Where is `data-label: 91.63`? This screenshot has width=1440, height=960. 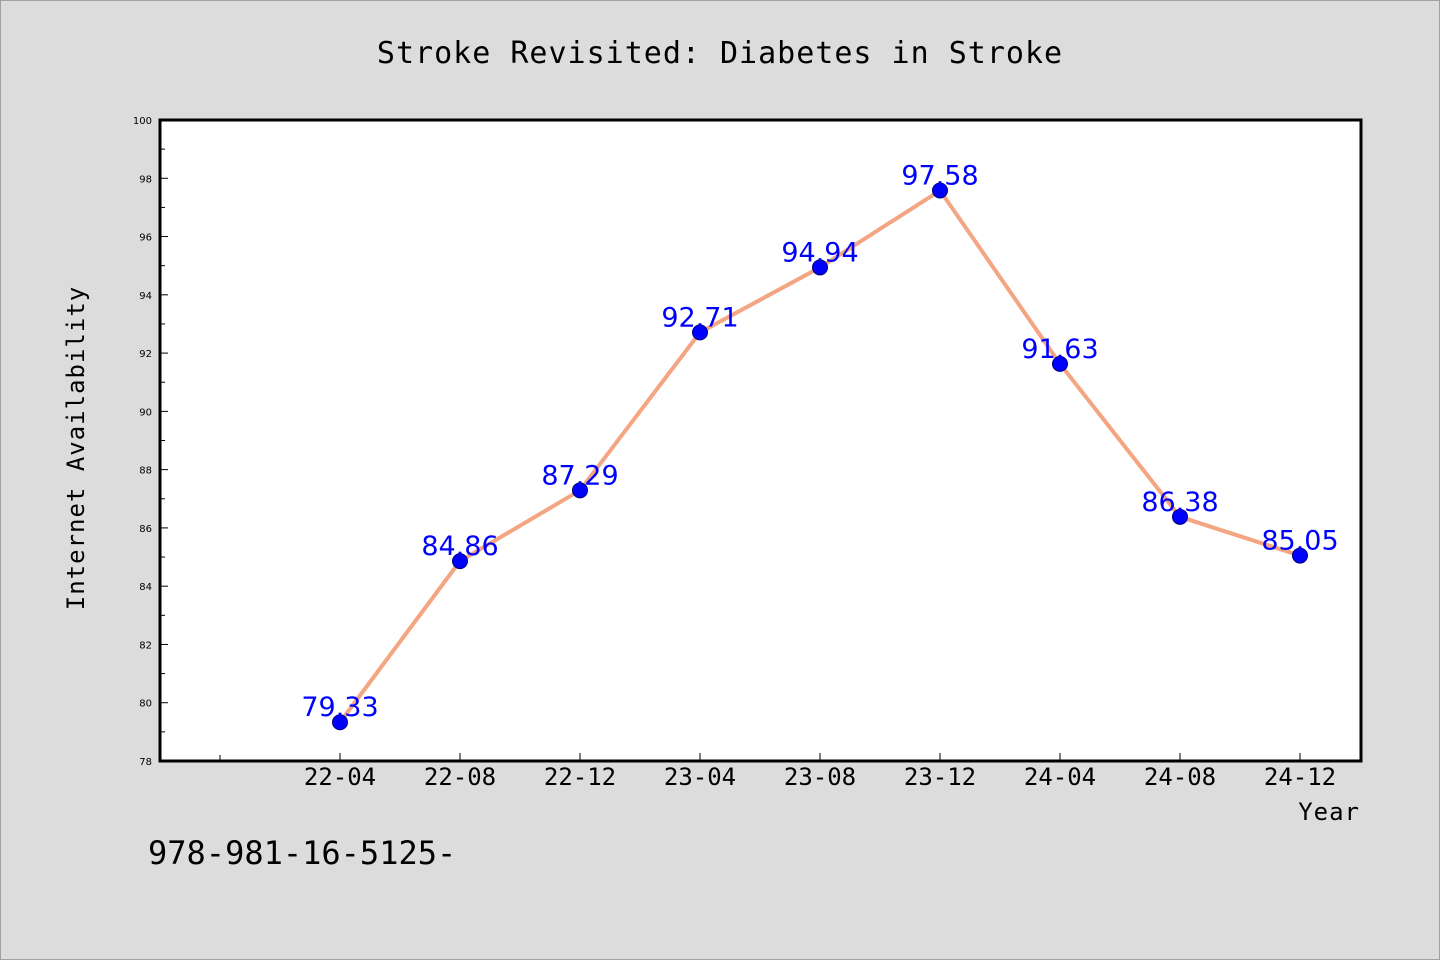
data-label: 91.63 is located at coordinates (1059, 349).